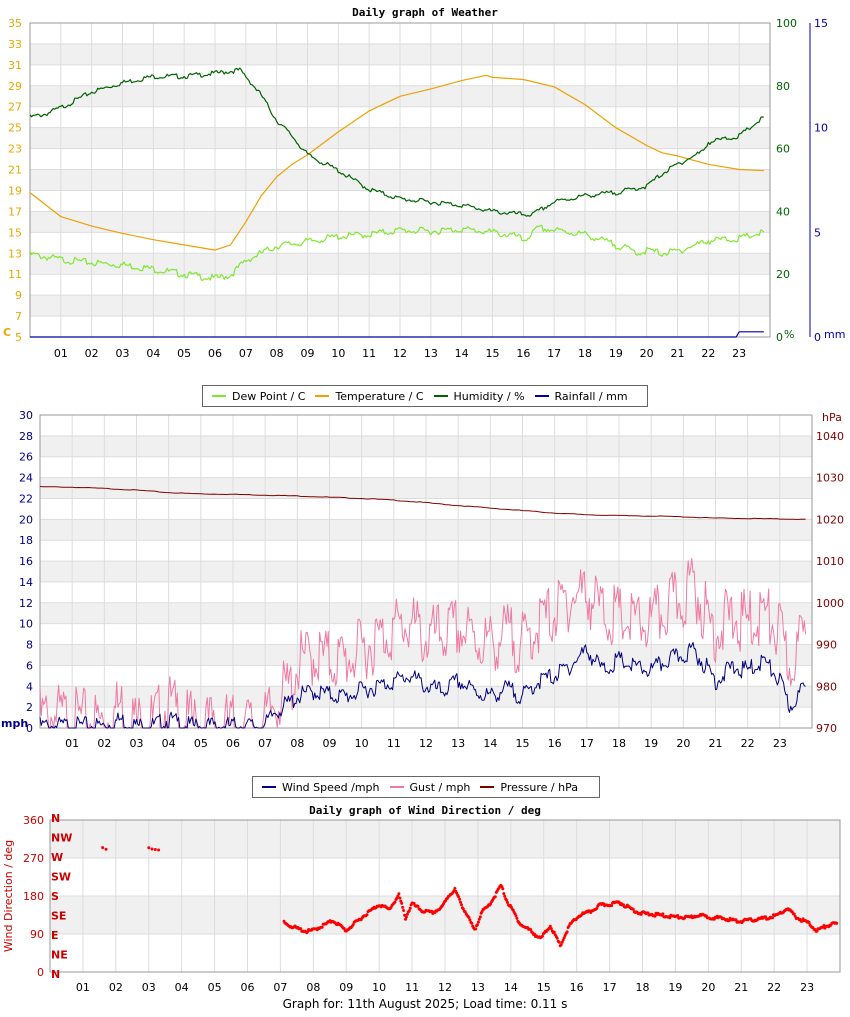 Image resolution: width=850 pixels, height=1017 pixels. I want to click on x-tick-label: 01, so click(72, 743).